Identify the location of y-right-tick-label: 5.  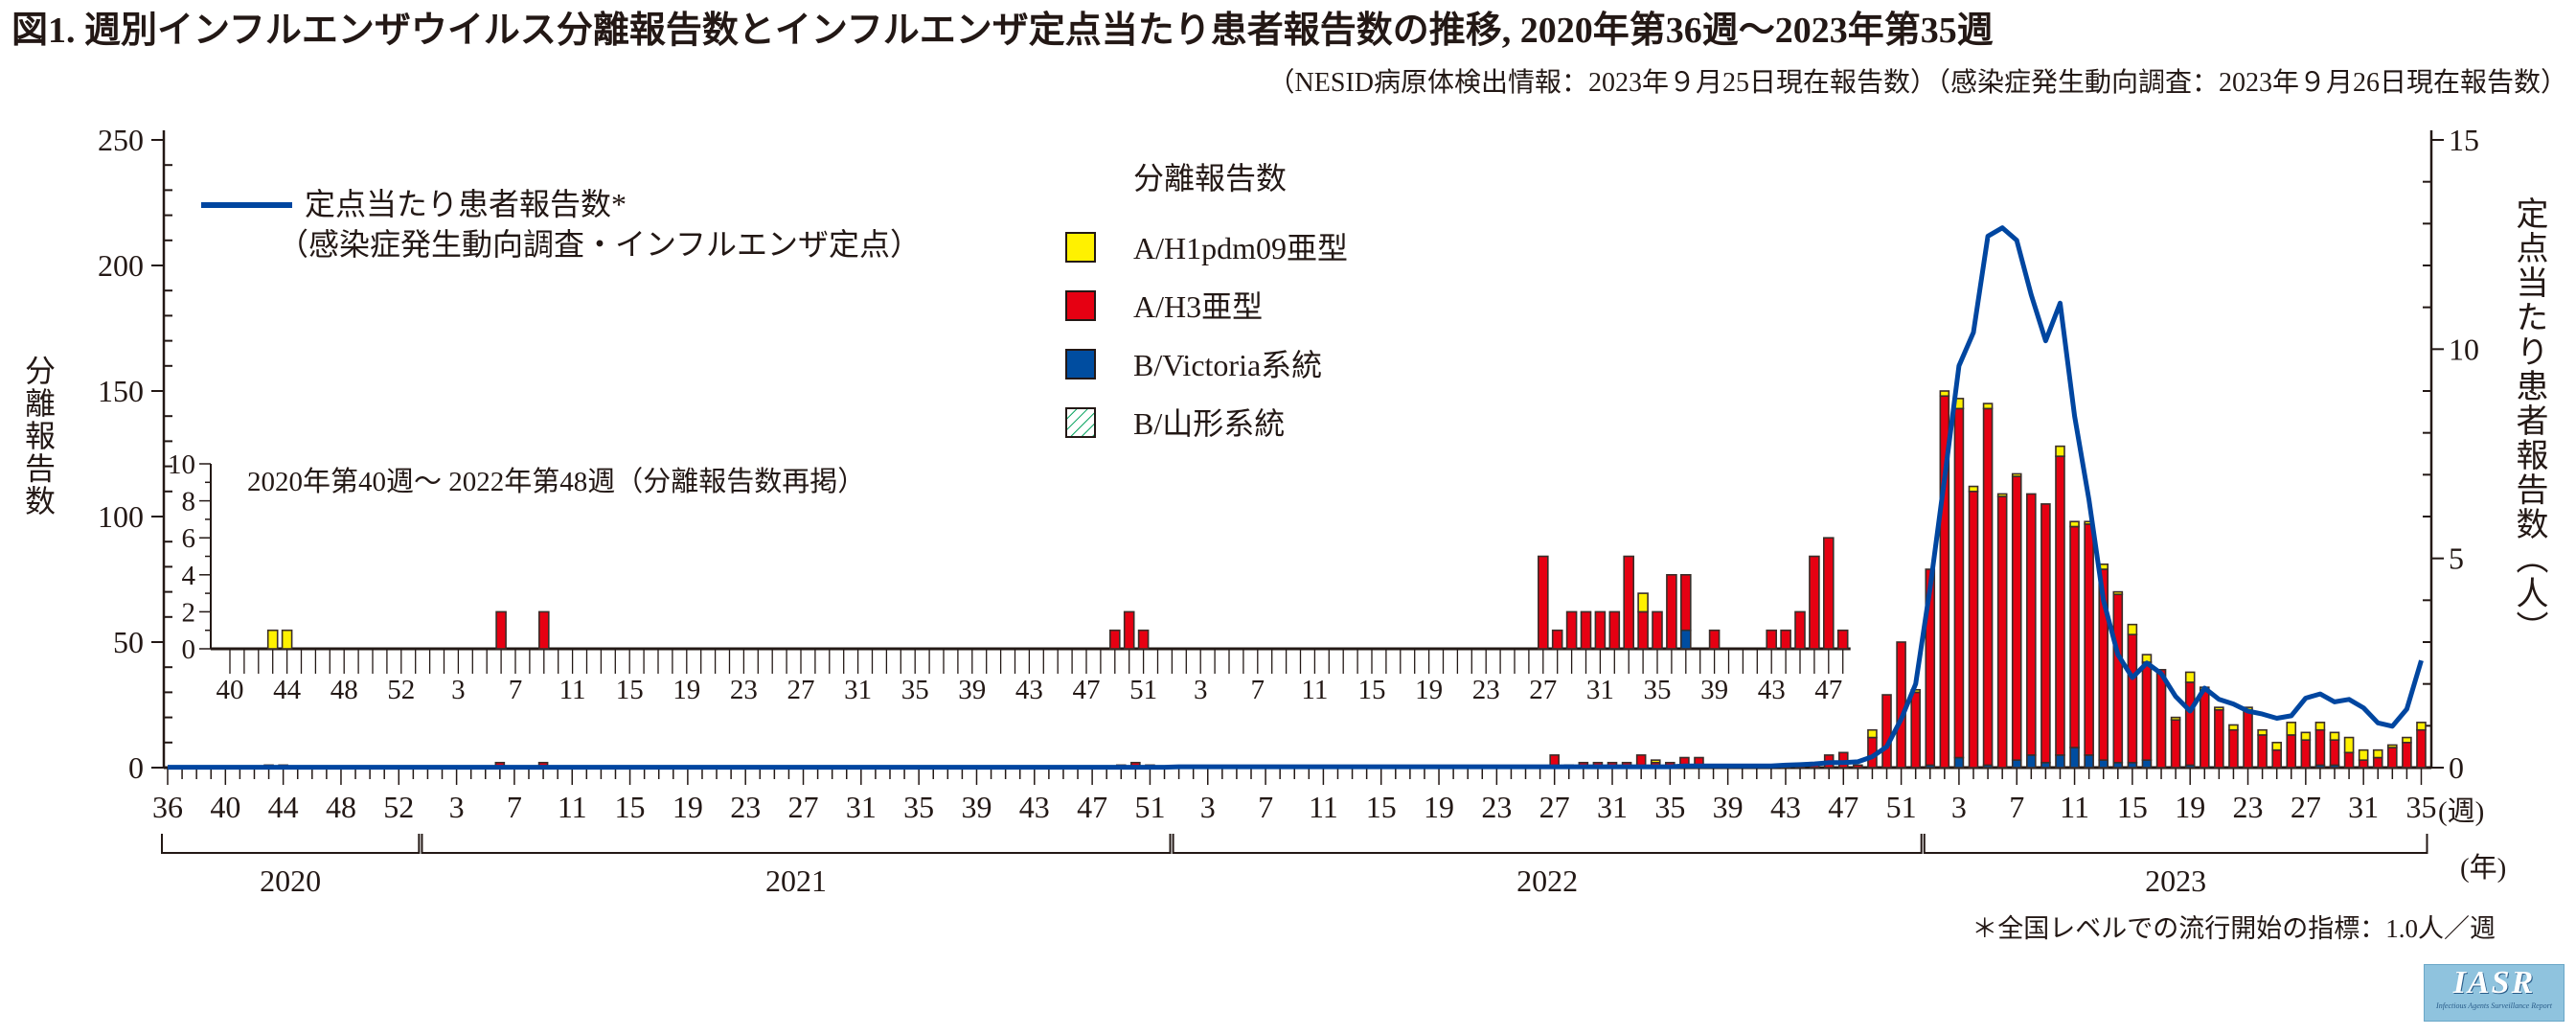
(2456, 558).